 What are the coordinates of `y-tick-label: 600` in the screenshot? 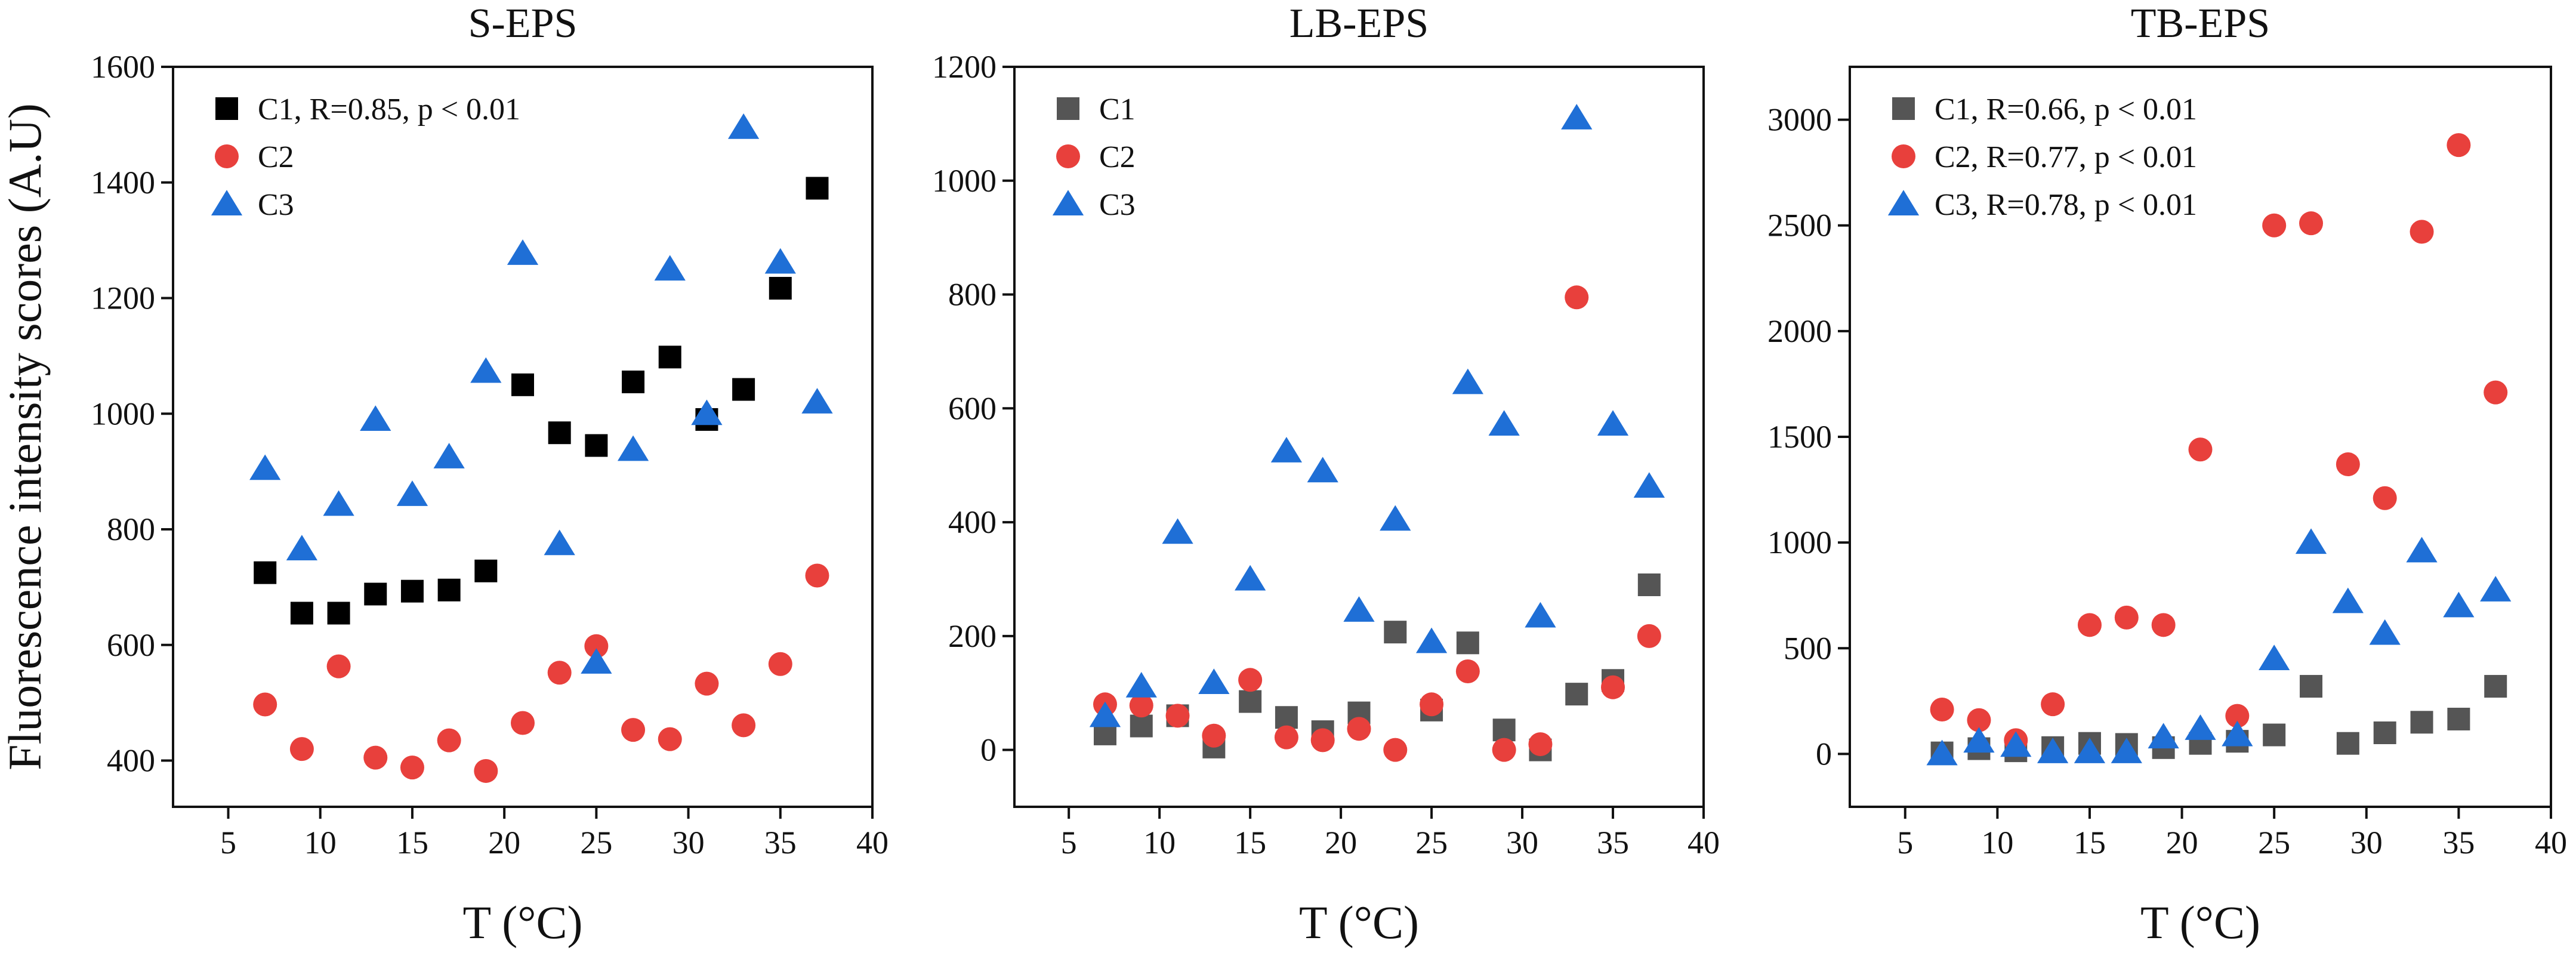 It's located at (131, 645).